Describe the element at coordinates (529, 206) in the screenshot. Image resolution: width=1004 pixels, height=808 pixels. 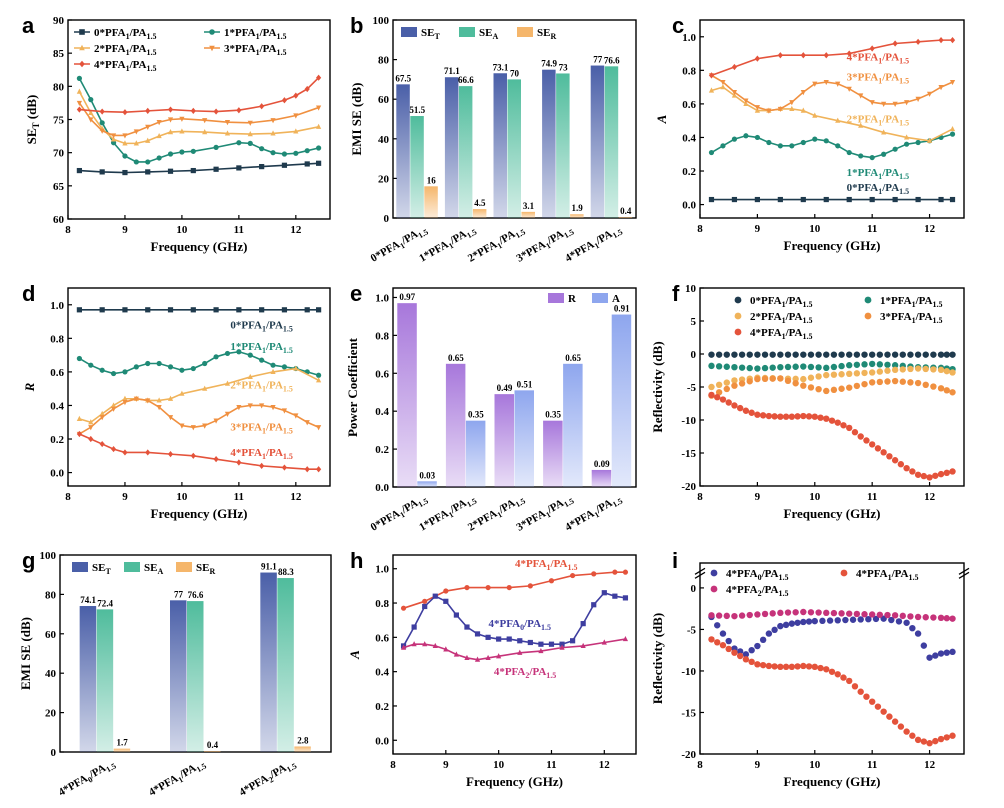
I see `data-label: 3.1` at that location.